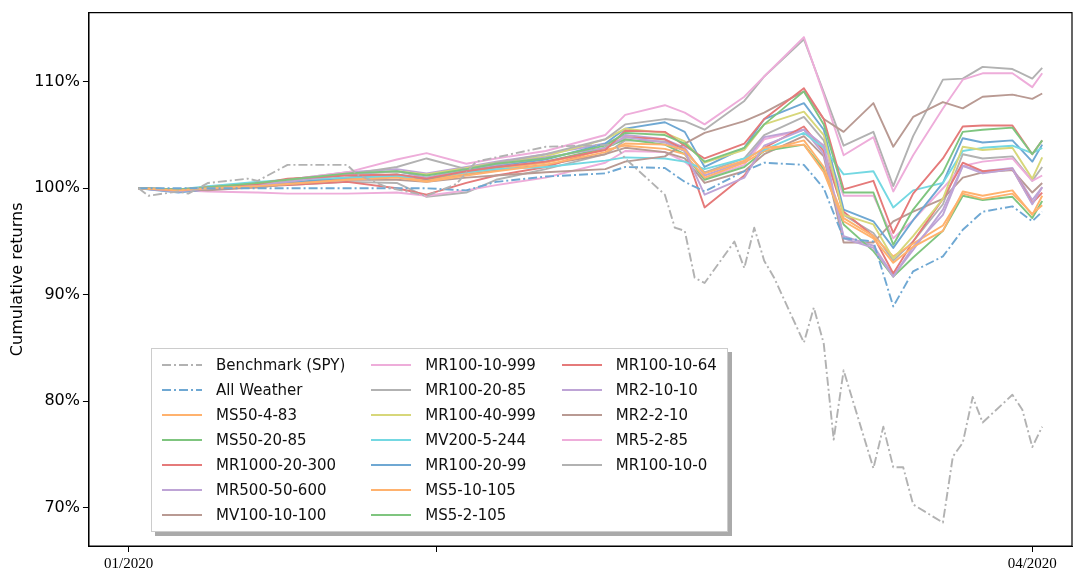 Image resolution: width=1073 pixels, height=578 pixels. I want to click on legend-label: MR100-10-0, so click(661, 465).